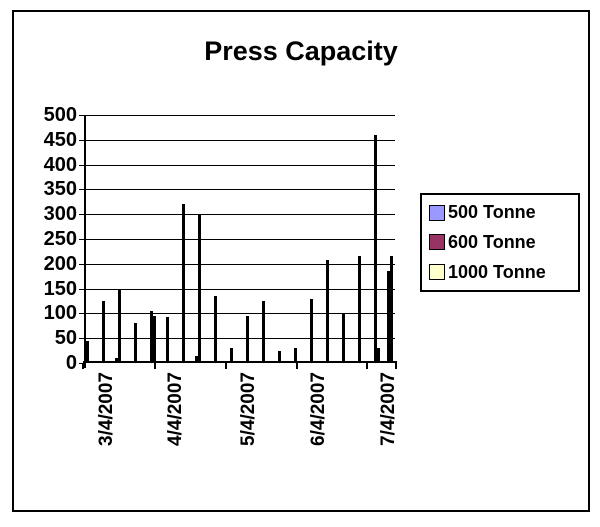 The height and width of the screenshot is (527, 600). What do you see at coordinates (240, 362) in the screenshot?
I see `x-axis-line` at bounding box center [240, 362].